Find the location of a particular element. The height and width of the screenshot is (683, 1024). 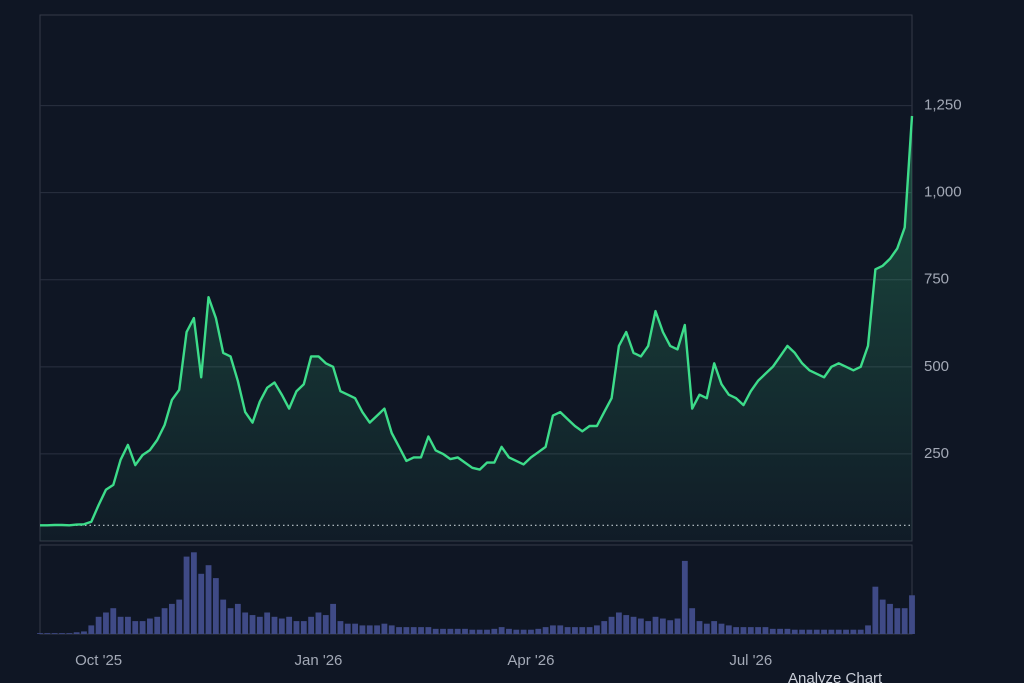

y-tick-label: 750 is located at coordinates (936, 279).